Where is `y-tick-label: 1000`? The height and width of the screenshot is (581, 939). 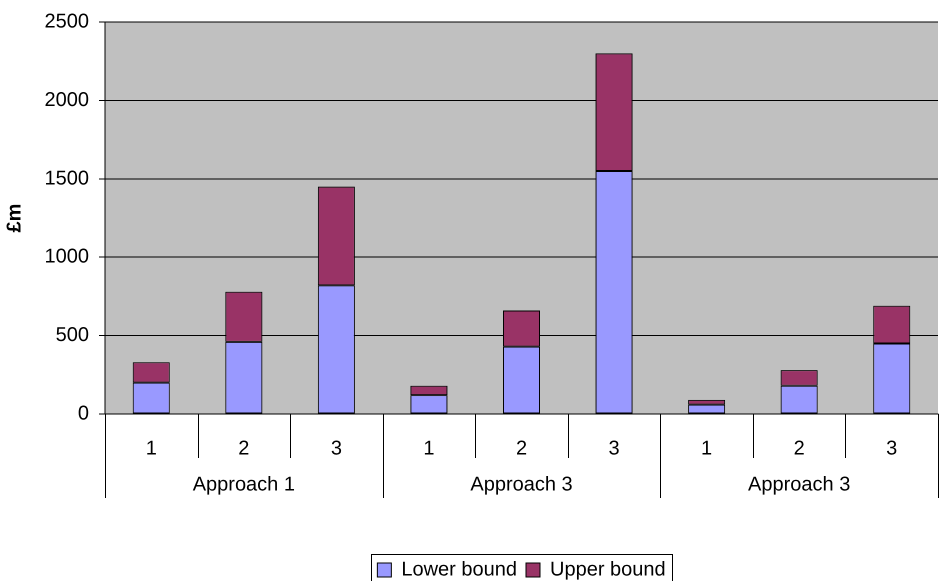 y-tick-label: 1000 is located at coordinates (66, 257).